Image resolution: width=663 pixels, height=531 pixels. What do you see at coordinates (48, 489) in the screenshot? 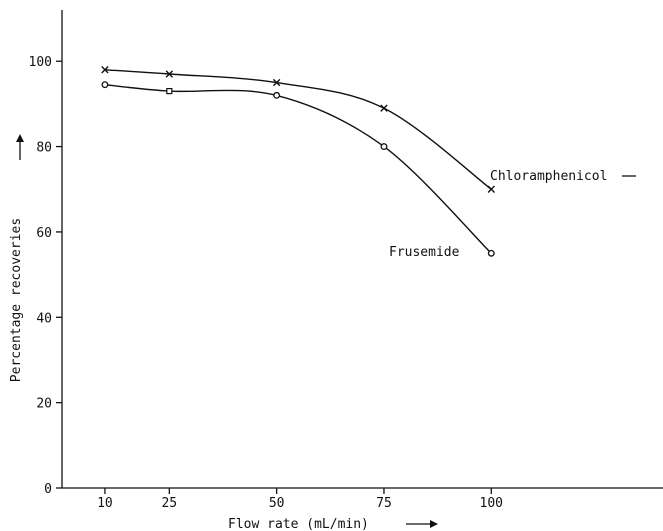
I see `y-tick-label-0: 0` at bounding box center [48, 489].